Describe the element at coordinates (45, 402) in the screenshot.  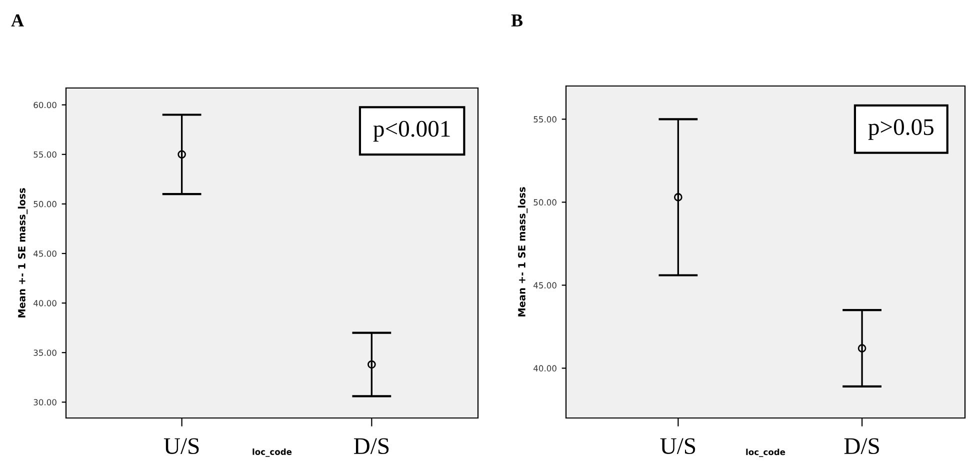
I see `y-tick-label: 30.00` at that location.